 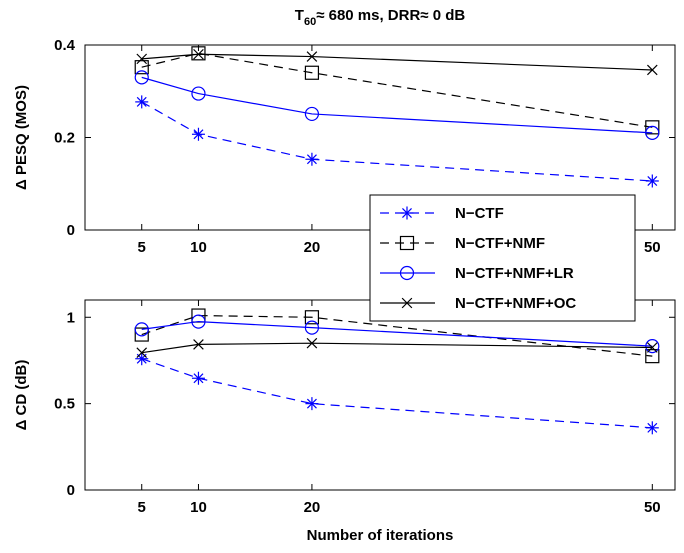 What do you see at coordinates (310, 22) in the screenshot?
I see `title-subscript: 60` at bounding box center [310, 22].